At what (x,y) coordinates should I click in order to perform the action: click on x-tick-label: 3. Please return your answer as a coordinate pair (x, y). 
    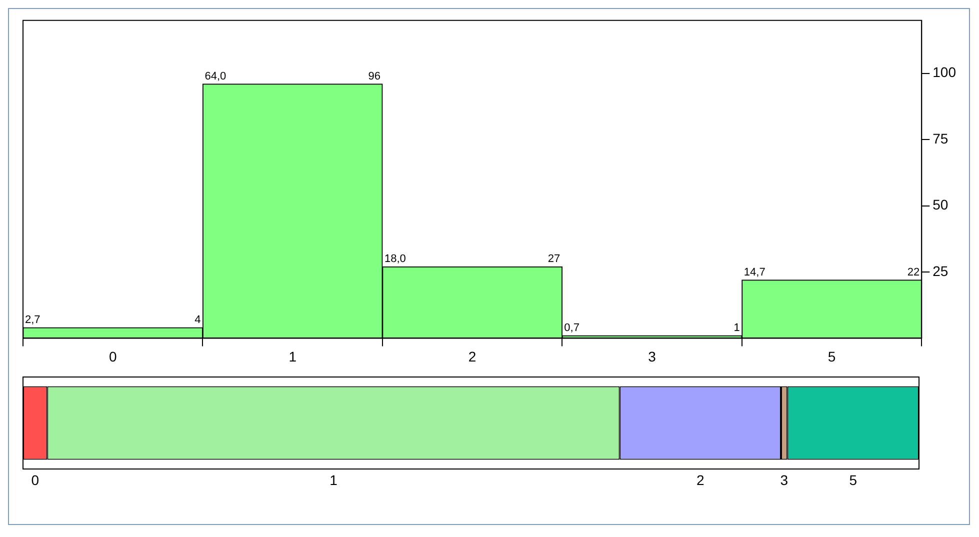
    Looking at the image, I should click on (652, 356).